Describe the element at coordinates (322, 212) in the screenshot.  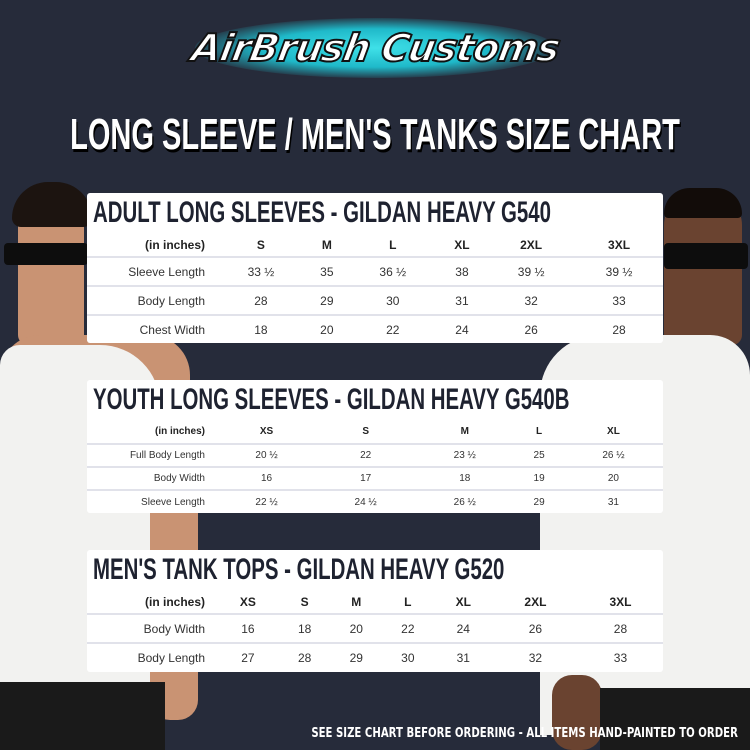
I see `table-title: ADULT LONG SLEEVES - GILDAN HEAVY G540` at that location.